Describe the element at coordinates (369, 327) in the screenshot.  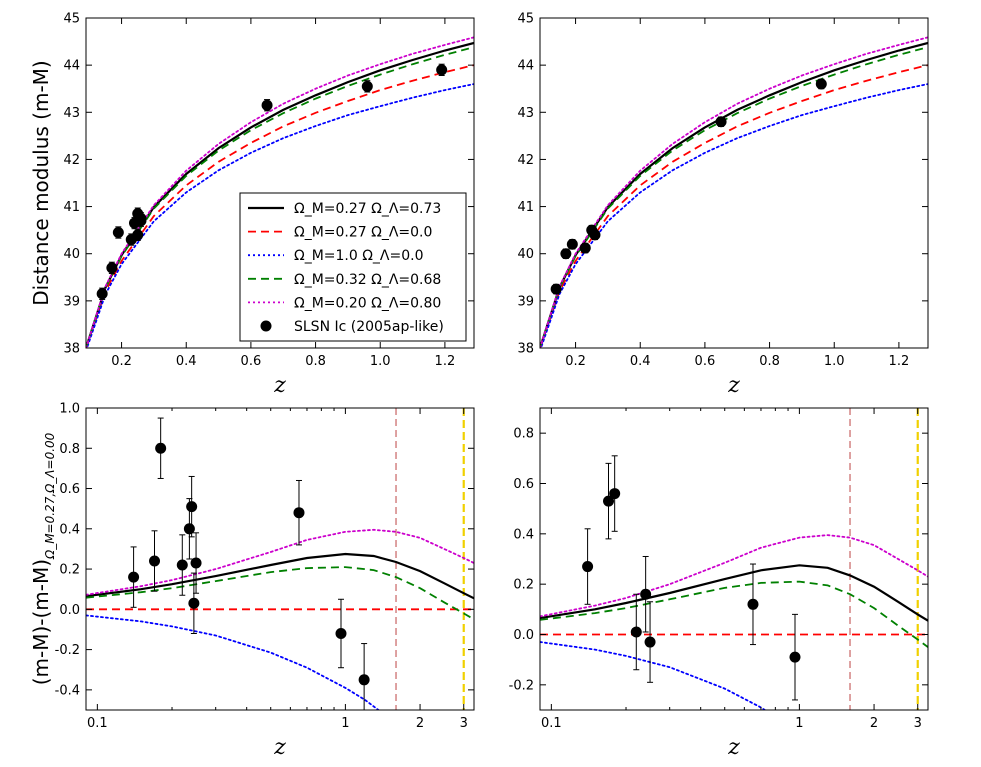
I see `legend-label: SLSN Ic (2005ap-like)` at that location.